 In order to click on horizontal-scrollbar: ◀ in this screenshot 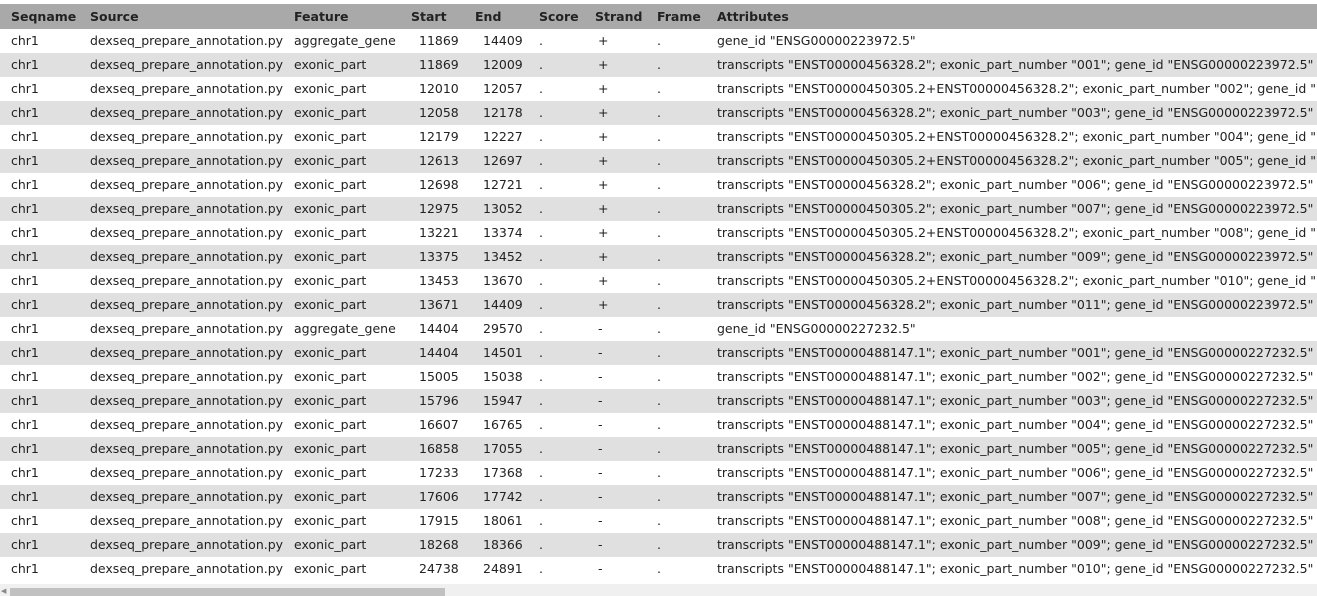, I will do `click(658, 590)`.